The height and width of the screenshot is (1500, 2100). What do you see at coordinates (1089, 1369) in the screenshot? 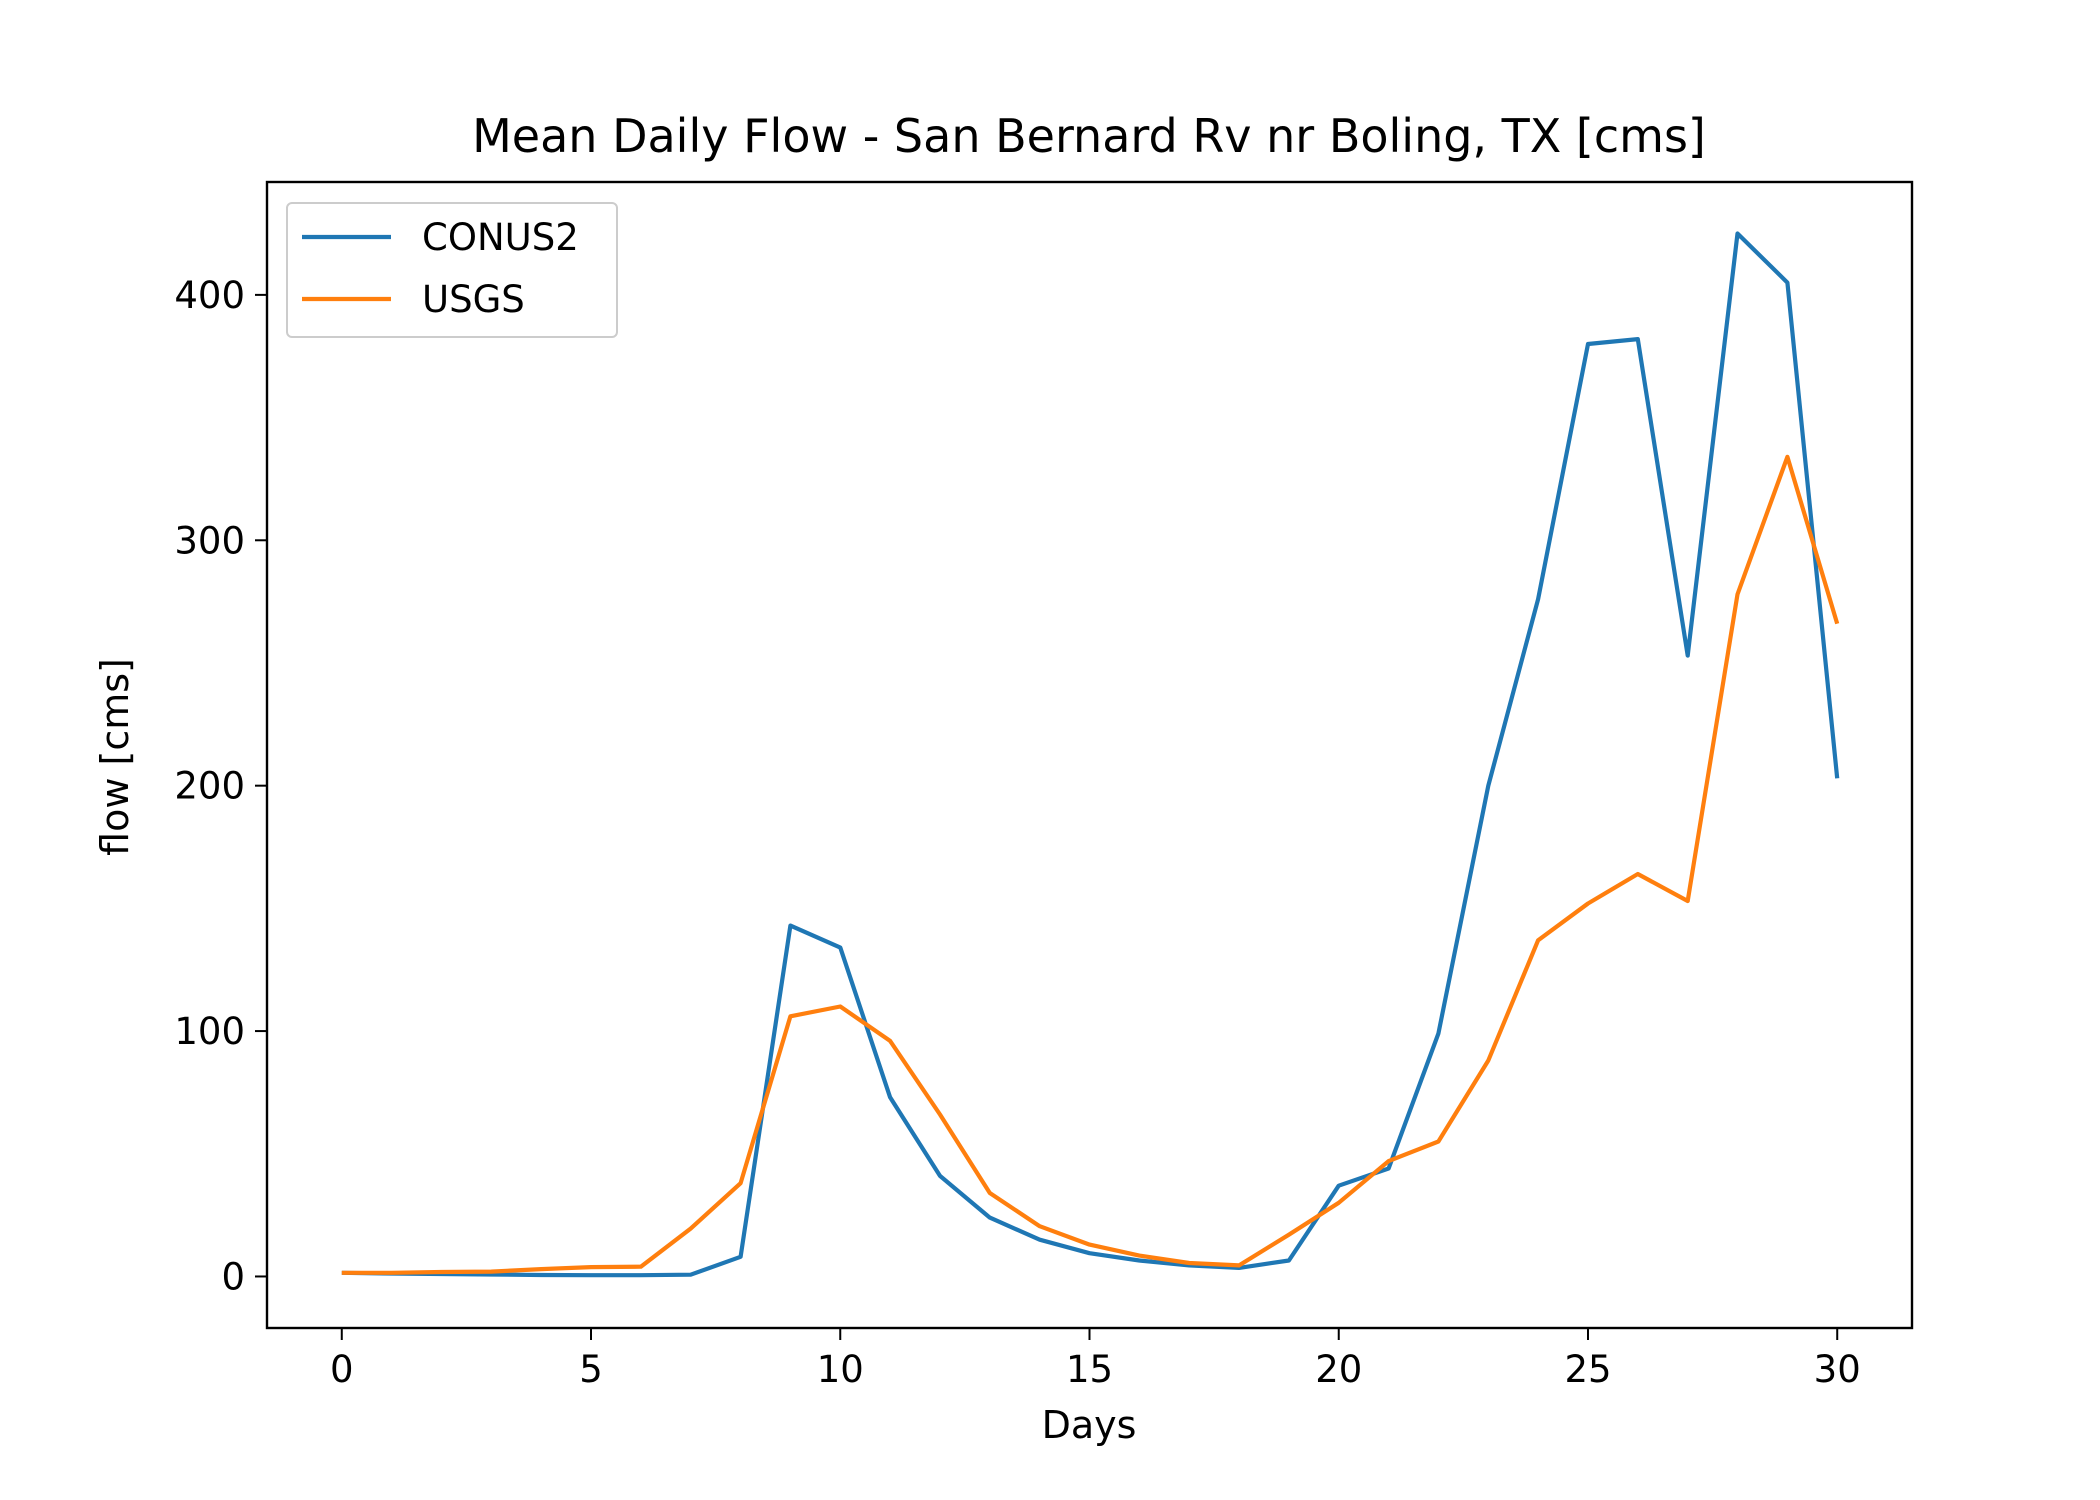
I see `x-tick-label: 15` at bounding box center [1089, 1369].